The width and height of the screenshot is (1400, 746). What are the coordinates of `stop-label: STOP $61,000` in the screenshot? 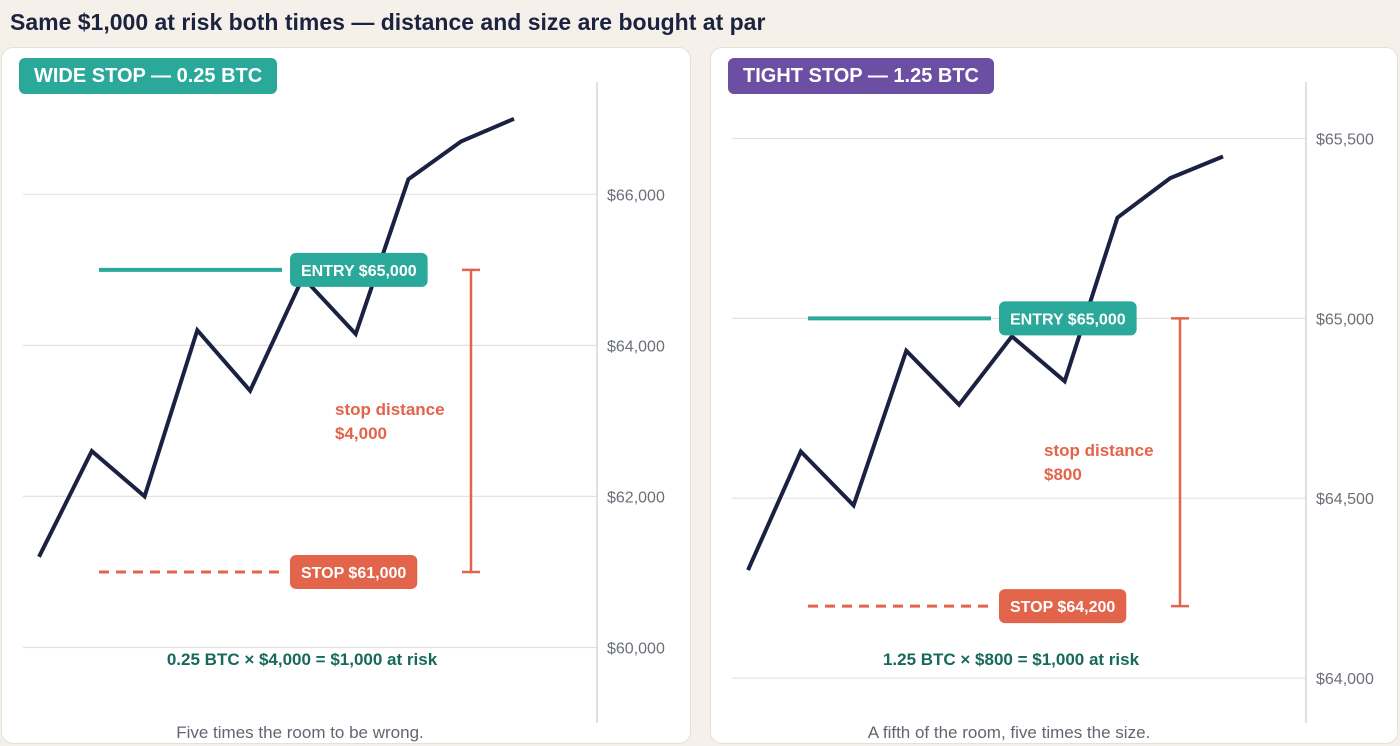 It's located at (353, 573).